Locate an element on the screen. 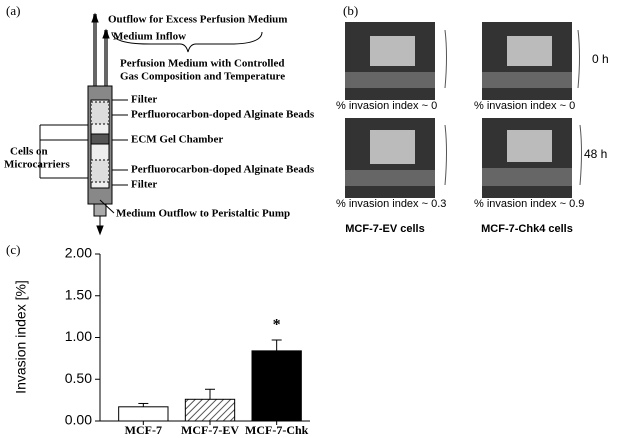  x-tick-label: MCF-7 is located at coordinates (143, 430).